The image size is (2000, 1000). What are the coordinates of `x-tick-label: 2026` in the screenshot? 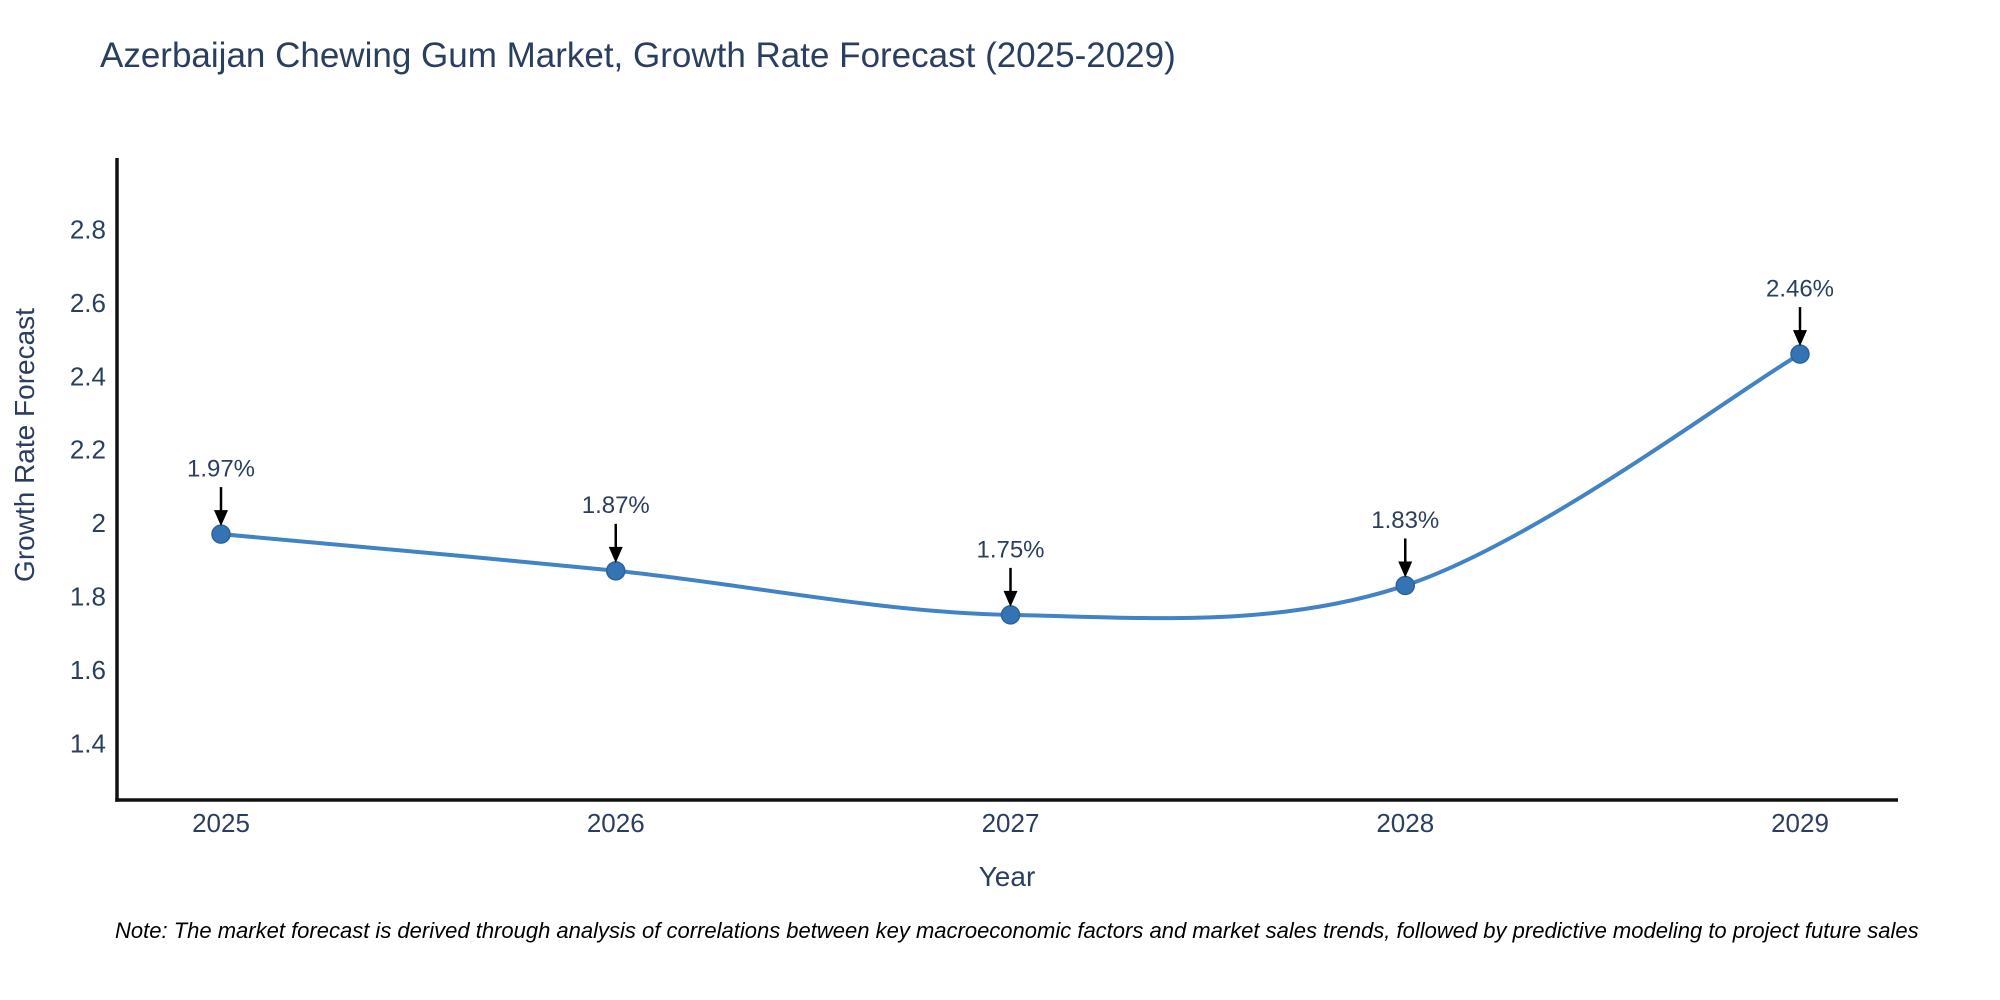 It's located at (616, 823).